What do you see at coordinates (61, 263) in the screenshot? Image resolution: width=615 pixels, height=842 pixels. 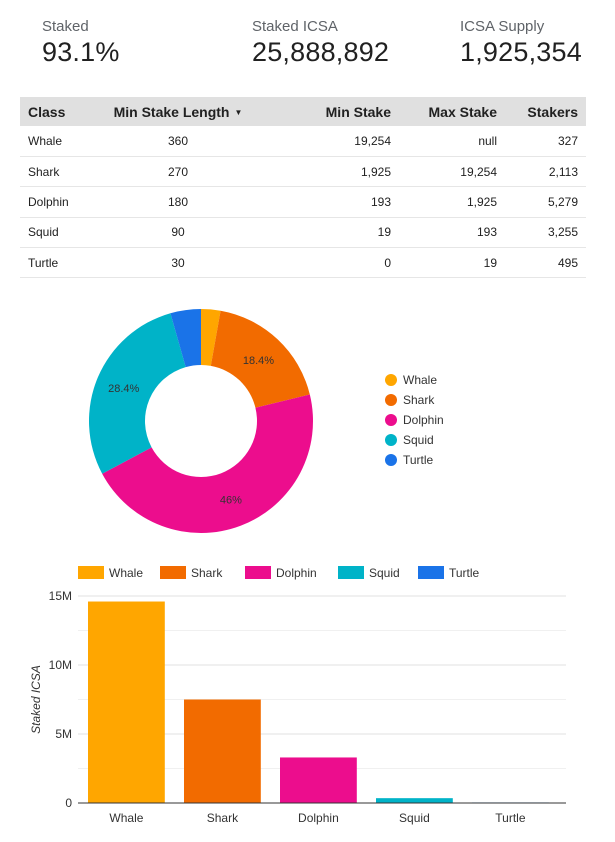 I see `cell-class: Turtle` at bounding box center [61, 263].